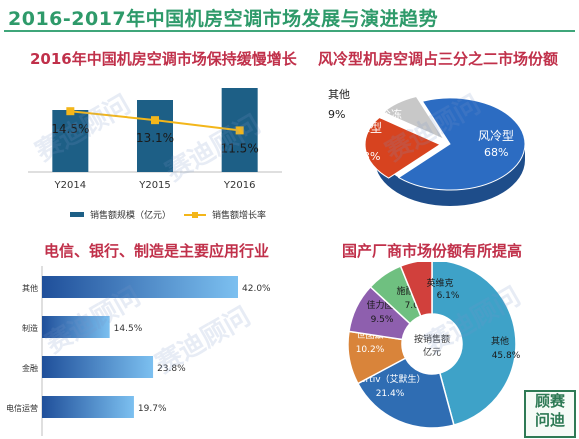  Describe the element at coordinates (22, 408) in the screenshot. I see `chart3-y-tick: 电信运营` at that location.